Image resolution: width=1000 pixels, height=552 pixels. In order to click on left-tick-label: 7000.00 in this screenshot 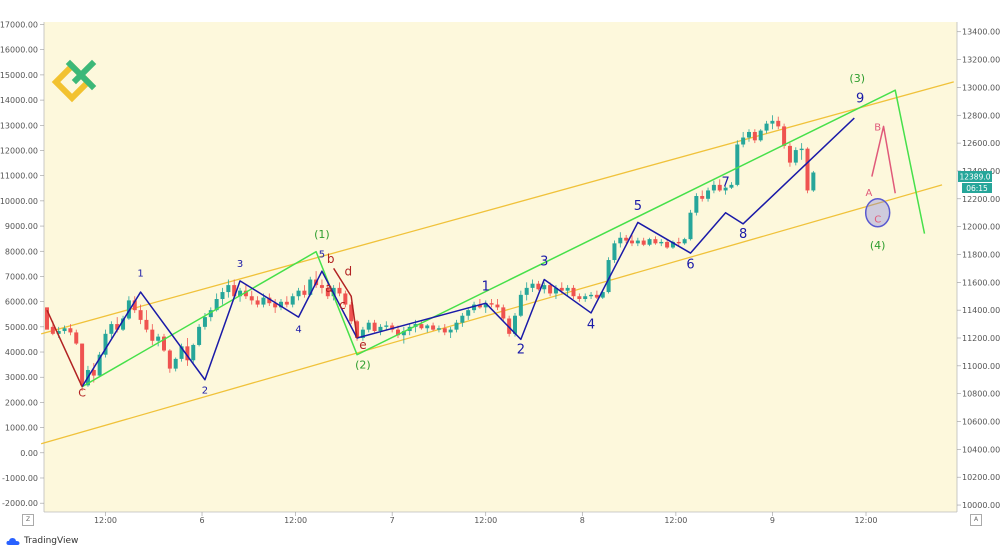, I will do `click(21, 276)`.